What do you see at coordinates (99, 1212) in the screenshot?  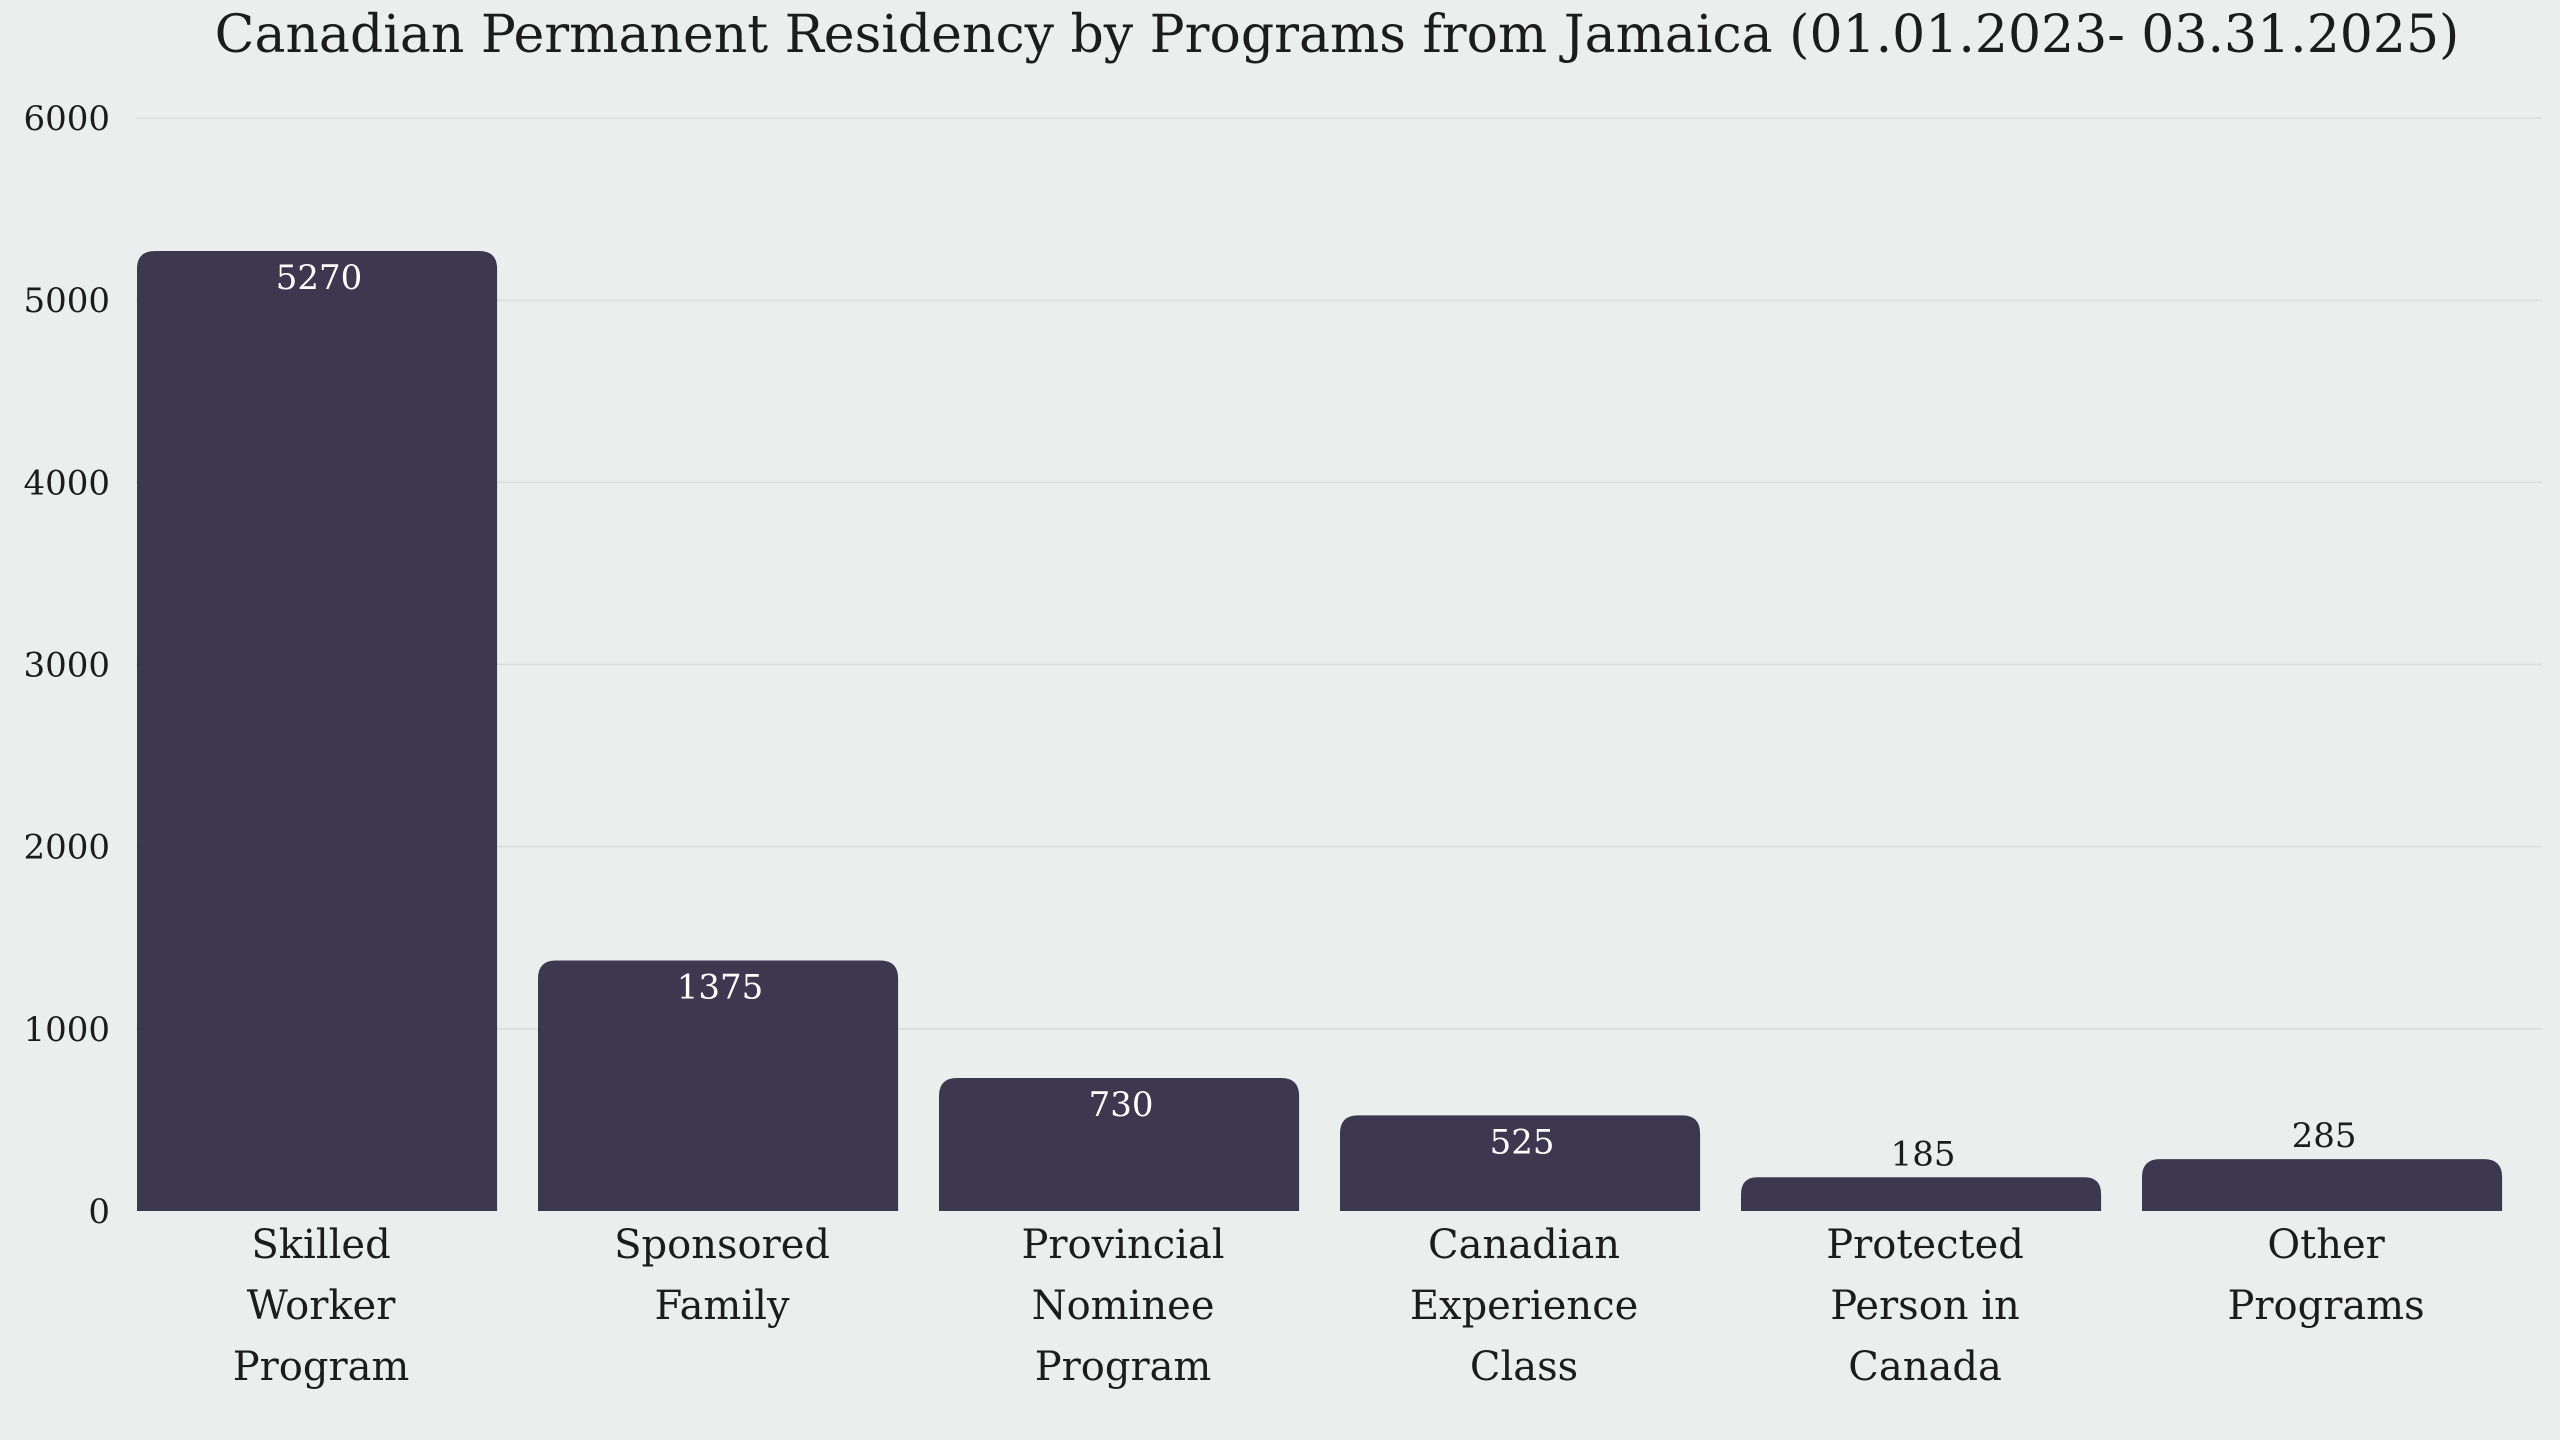 I see `y-tick-label: 0` at bounding box center [99, 1212].